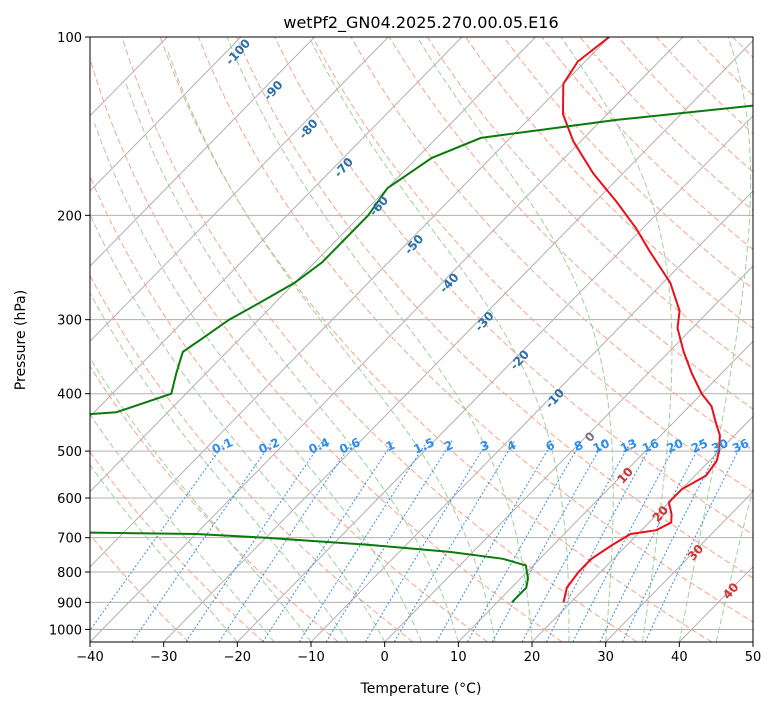  Describe the element at coordinates (65, 630) in the screenshot. I see `y-tick-label: 1000` at that location.